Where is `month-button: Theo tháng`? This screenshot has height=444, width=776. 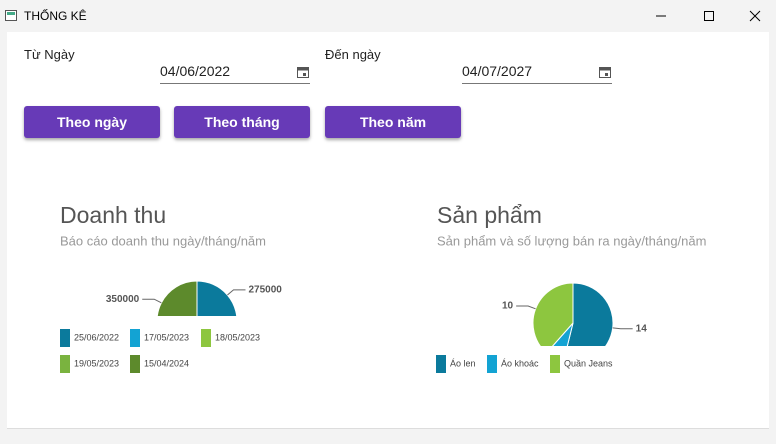 month-button: Theo tháng is located at coordinates (242, 122).